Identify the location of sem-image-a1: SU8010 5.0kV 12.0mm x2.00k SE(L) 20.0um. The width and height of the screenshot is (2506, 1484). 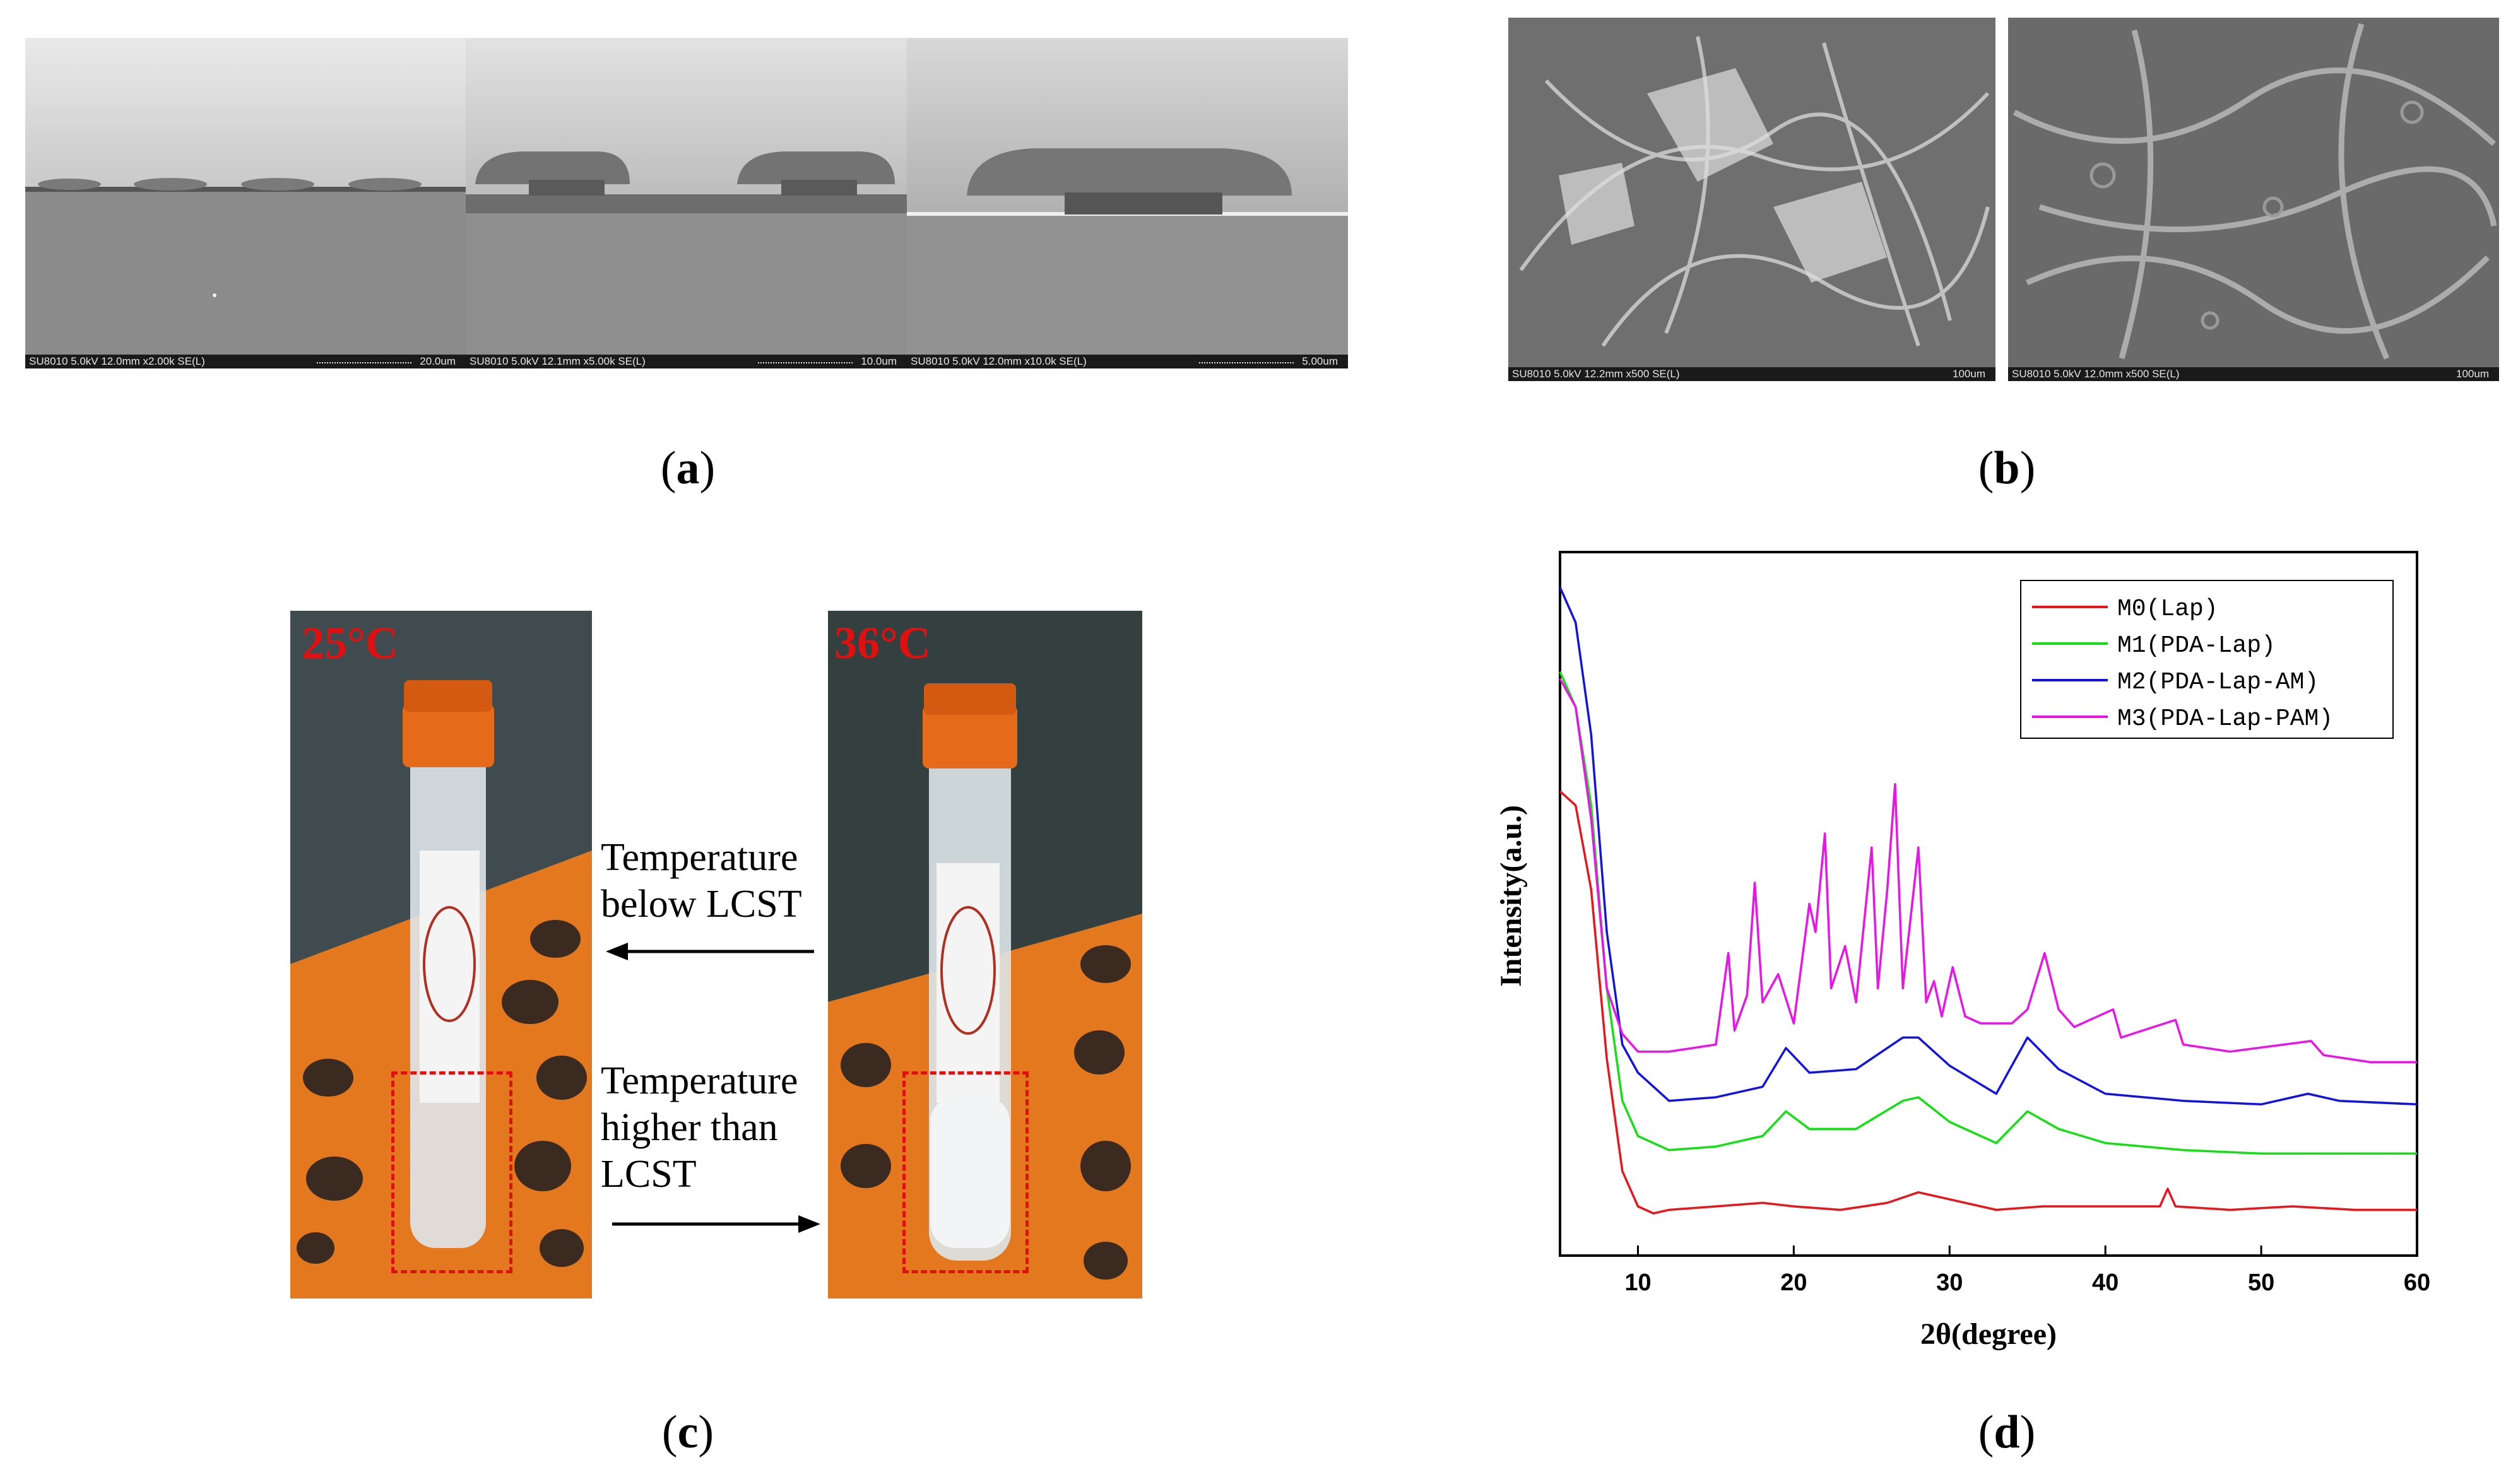
(245, 203).